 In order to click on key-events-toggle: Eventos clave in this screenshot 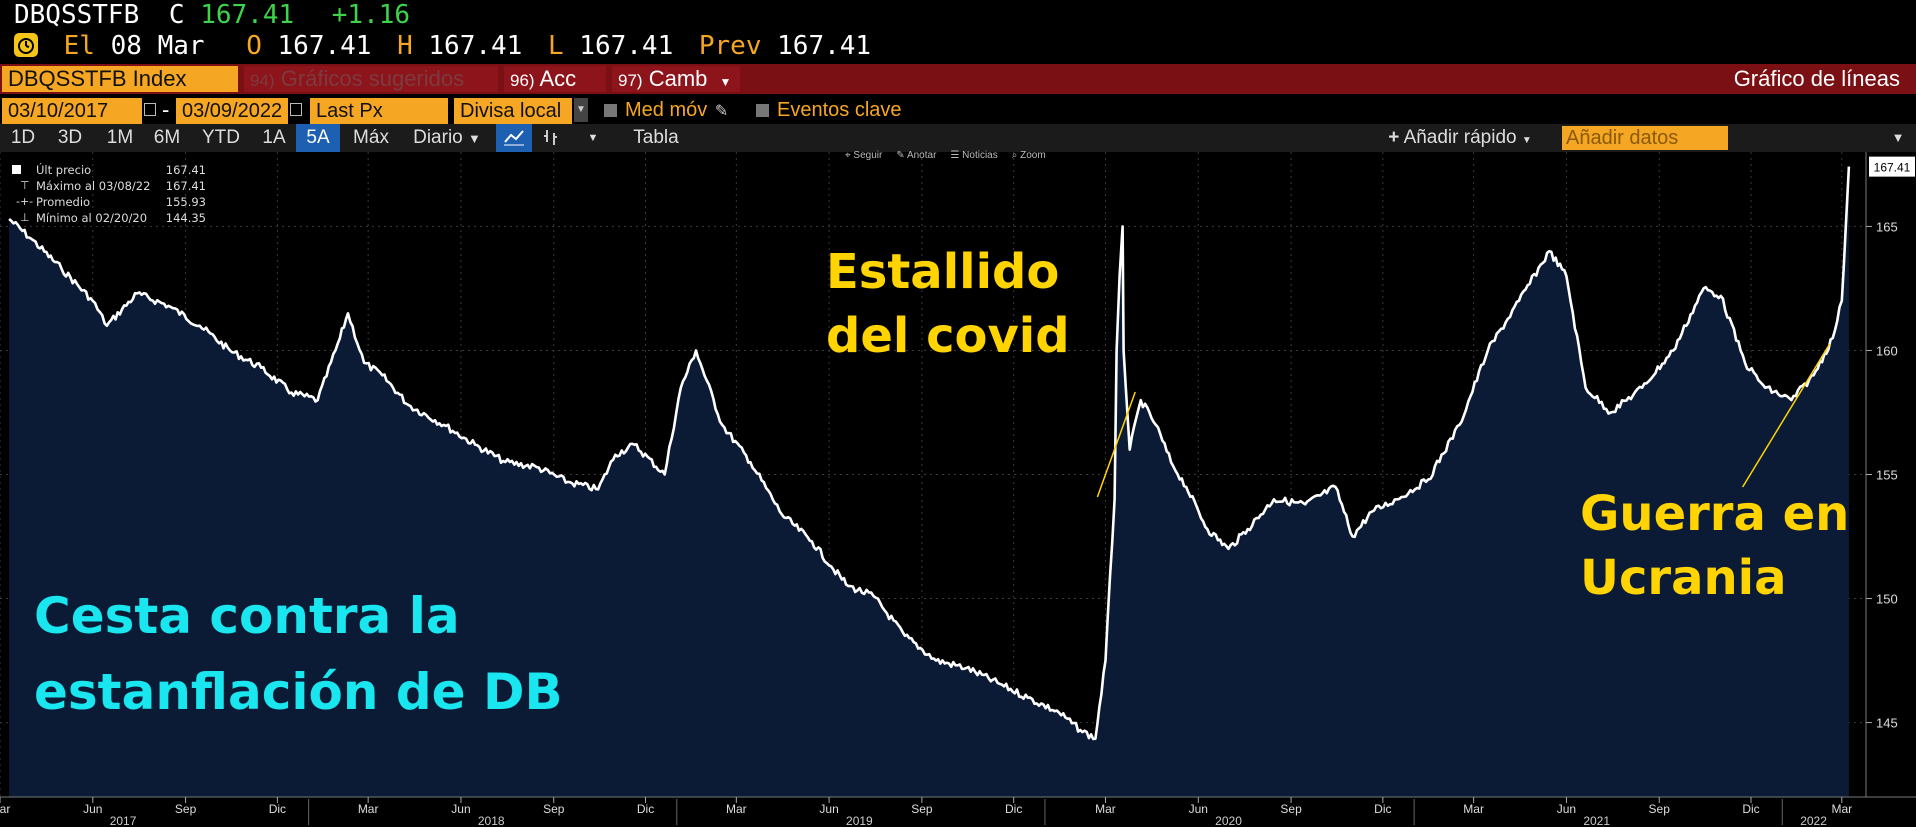, I will do `click(829, 110)`.